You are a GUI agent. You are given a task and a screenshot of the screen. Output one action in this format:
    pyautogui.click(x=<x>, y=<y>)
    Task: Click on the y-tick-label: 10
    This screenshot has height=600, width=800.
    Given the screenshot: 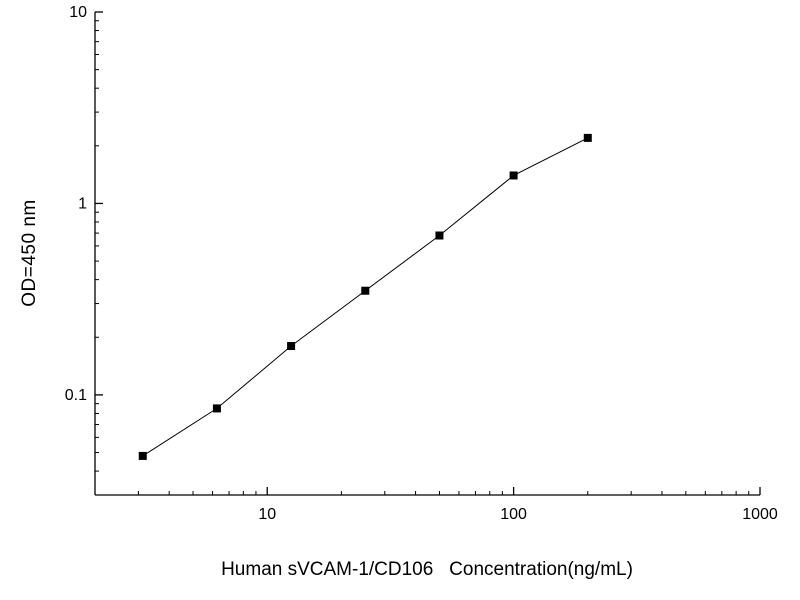 What is the action you would take?
    pyautogui.click(x=78, y=12)
    